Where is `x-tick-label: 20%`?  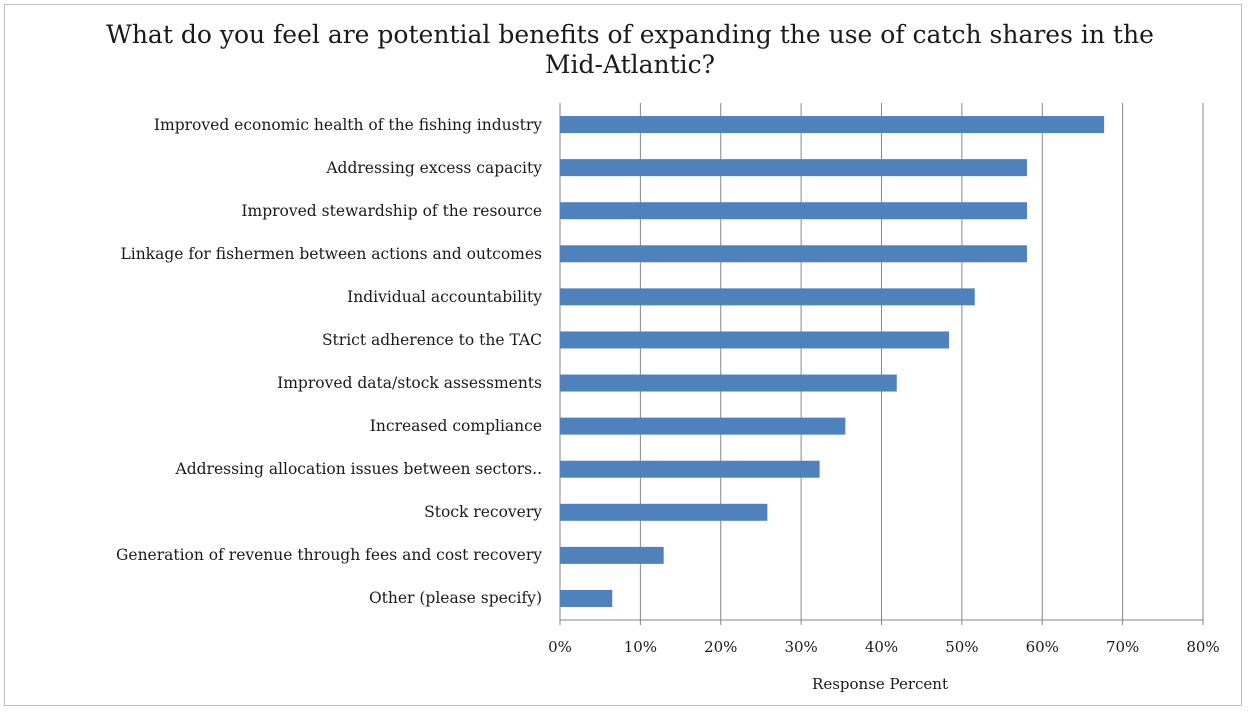 x-tick-label: 20% is located at coordinates (721, 647).